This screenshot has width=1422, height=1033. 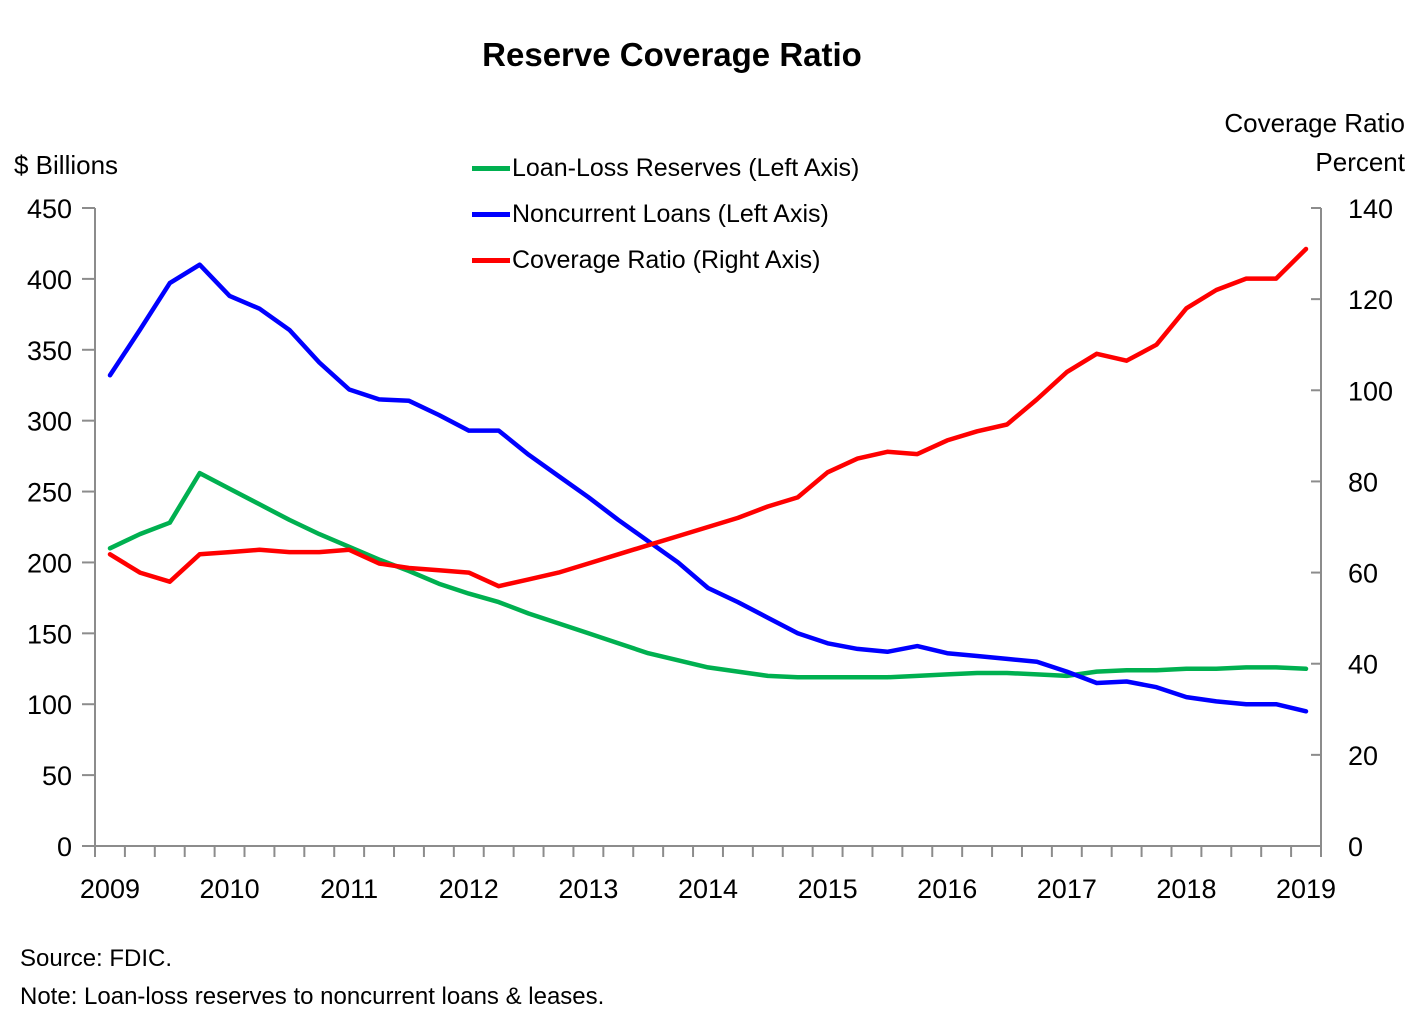 What do you see at coordinates (708, 889) in the screenshot?
I see `x-axis-year-label: 2014` at bounding box center [708, 889].